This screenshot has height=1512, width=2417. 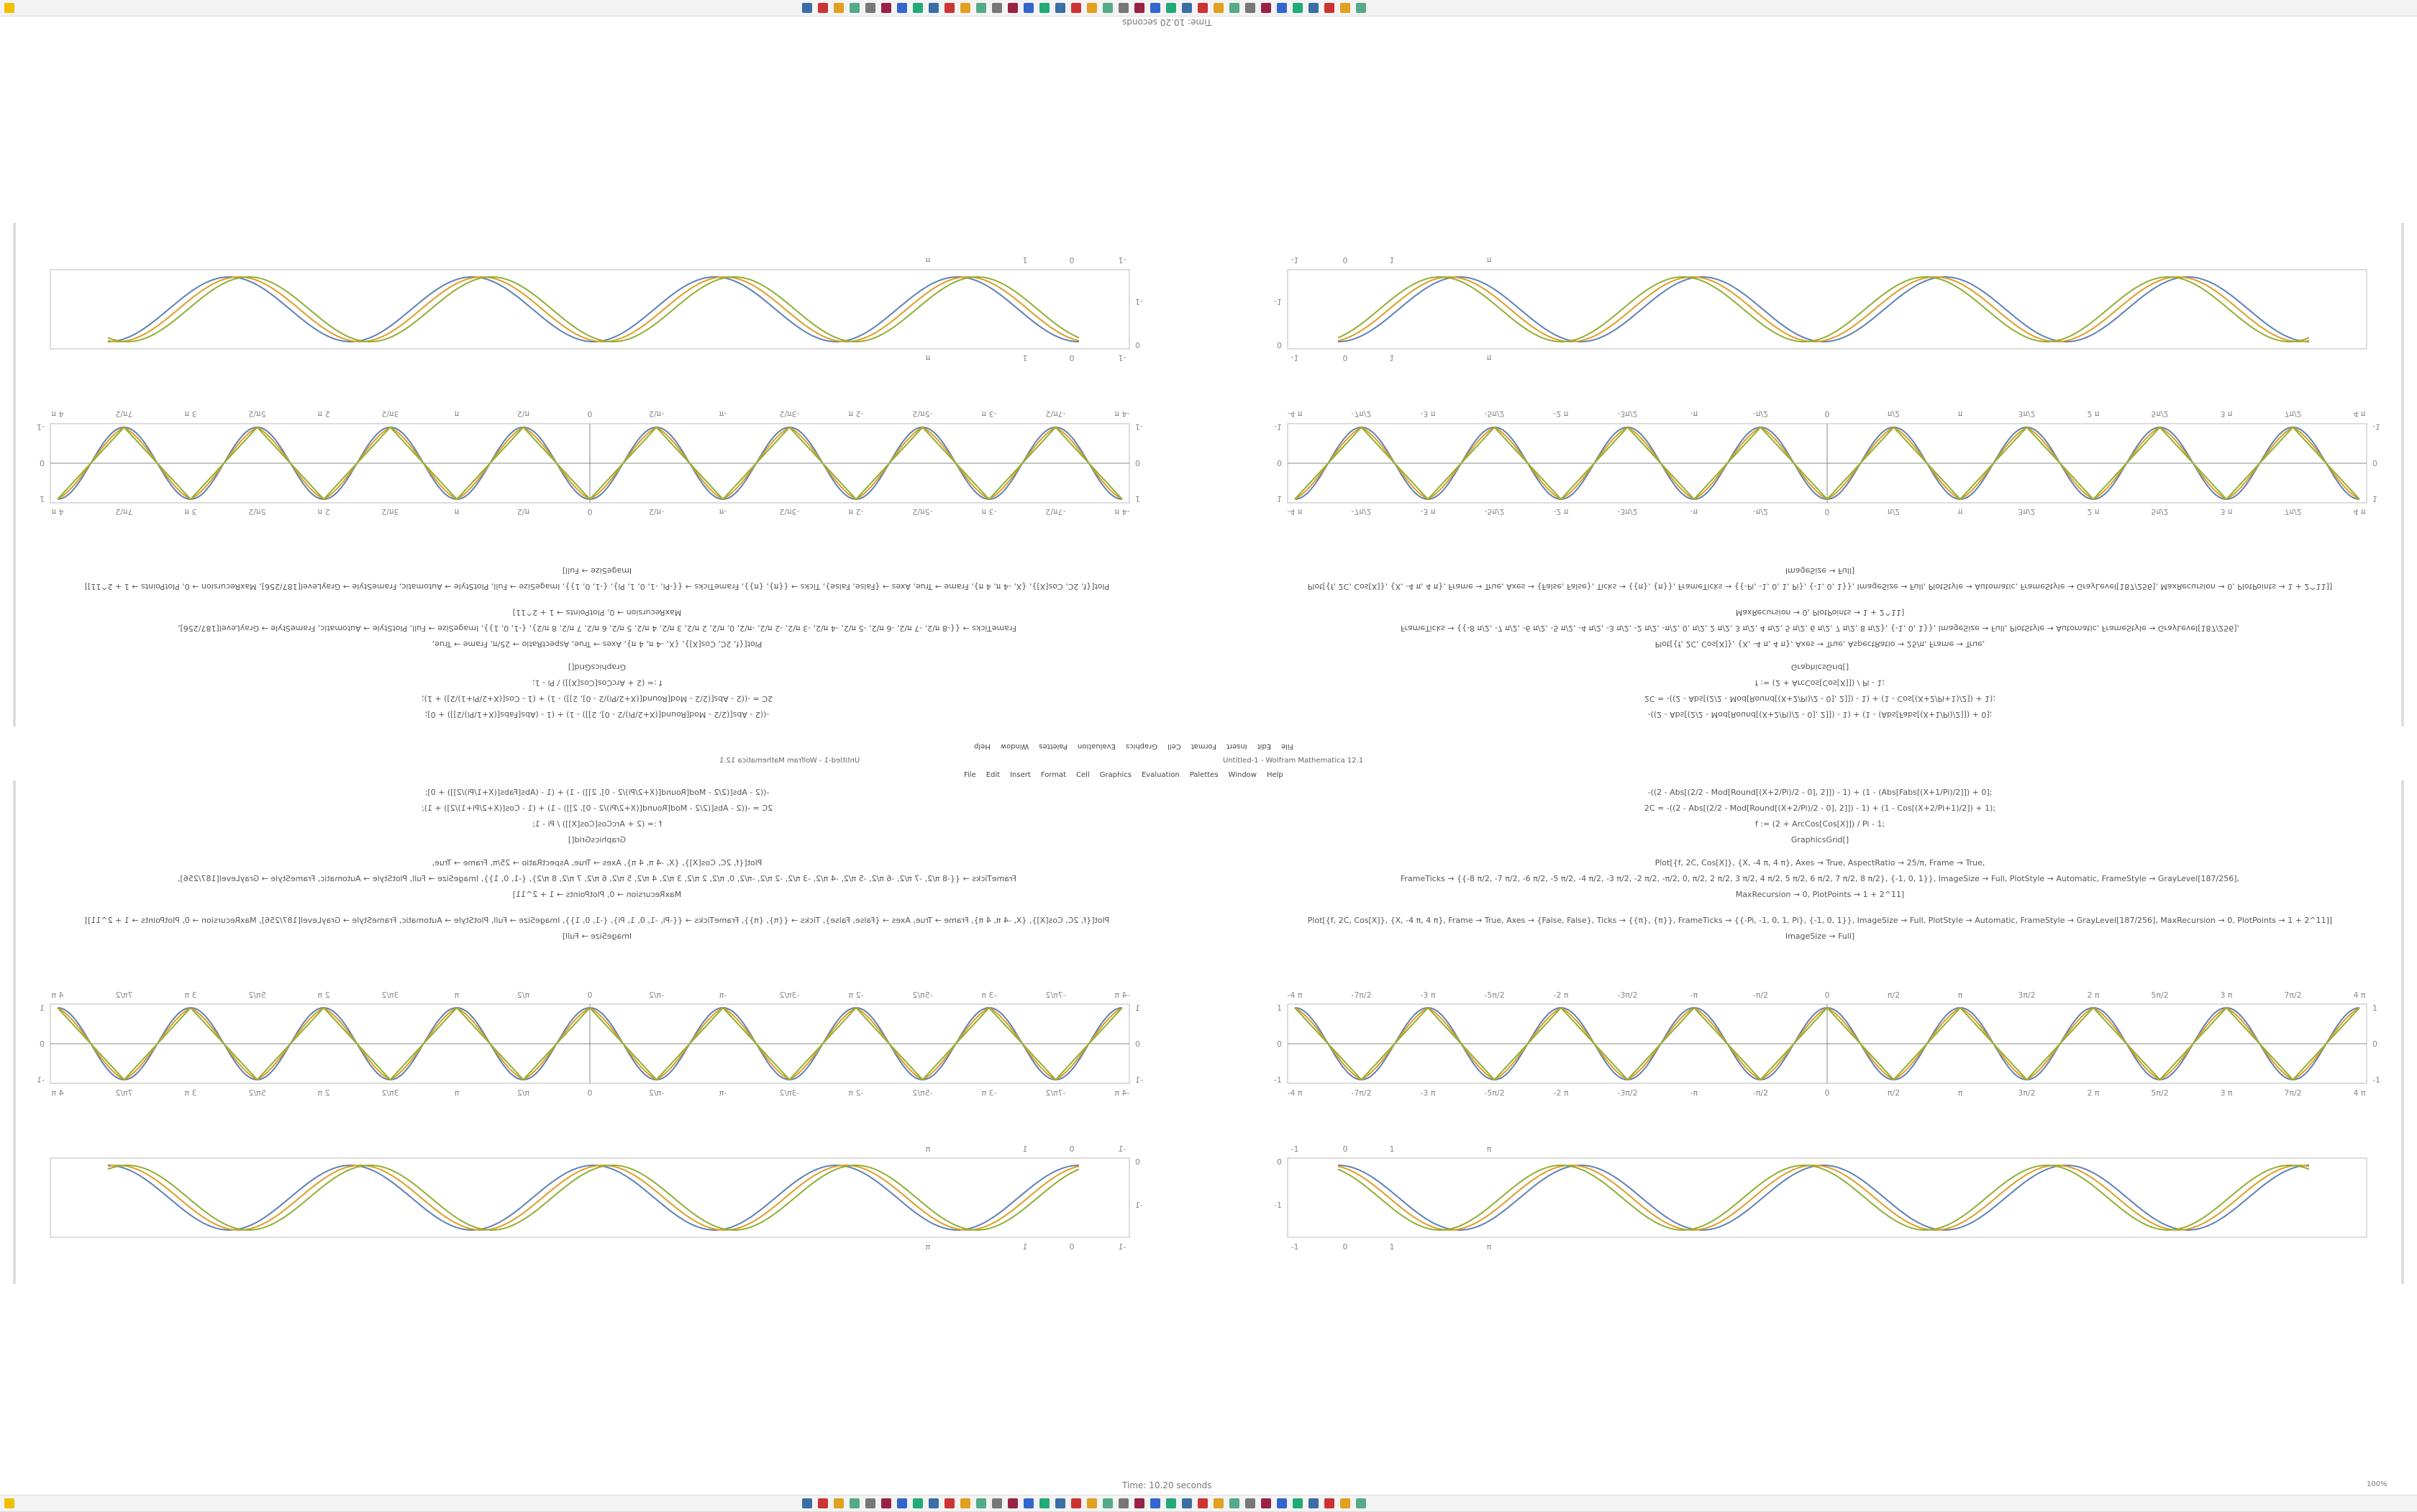 What do you see at coordinates (1167, 1485) in the screenshot?
I see `status-time: Time: 10.20 seconds` at bounding box center [1167, 1485].